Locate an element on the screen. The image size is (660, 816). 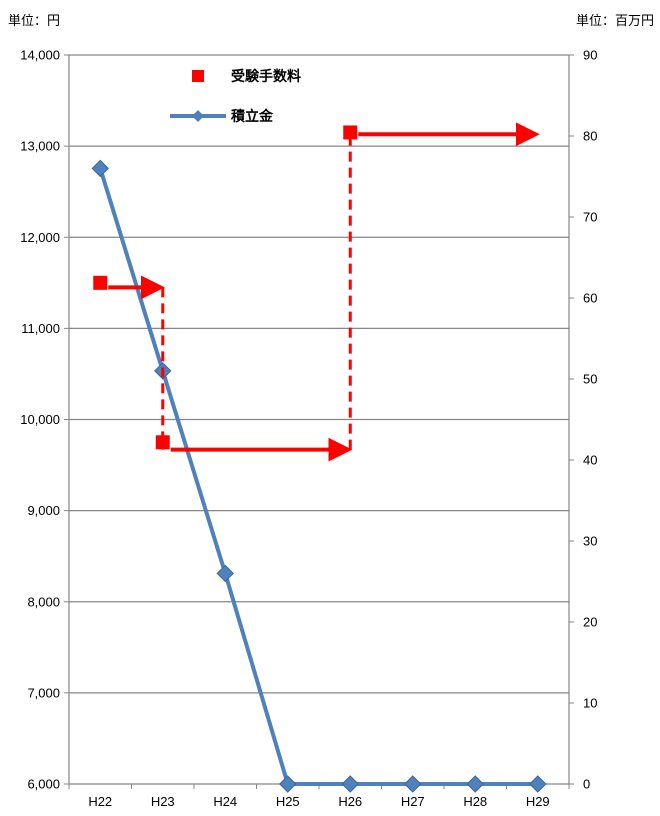
x-tick-label: H25 is located at coordinates (288, 801).